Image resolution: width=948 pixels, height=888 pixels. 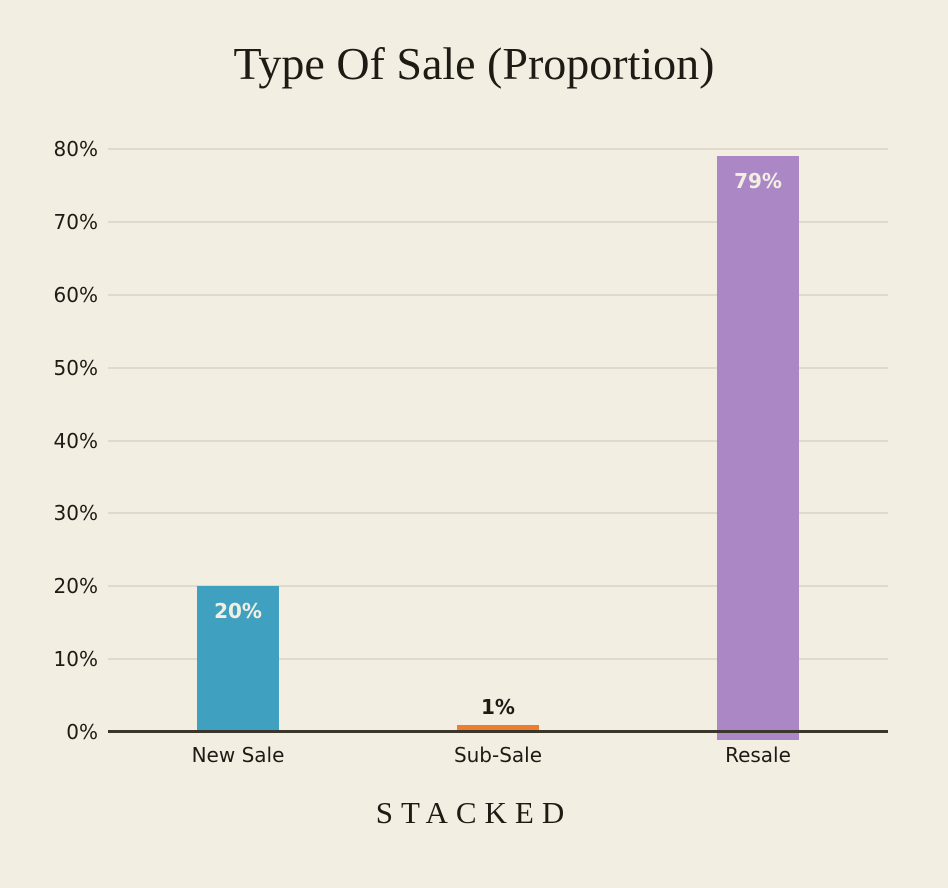 I want to click on y-axis-tick-label: 10%, so click(x=75, y=659).